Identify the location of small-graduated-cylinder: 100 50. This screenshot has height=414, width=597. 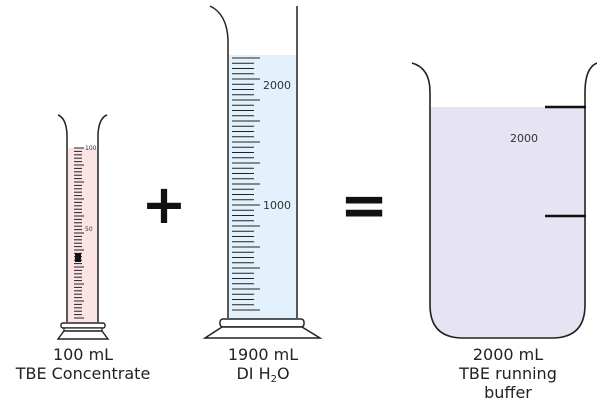
(83, 227).